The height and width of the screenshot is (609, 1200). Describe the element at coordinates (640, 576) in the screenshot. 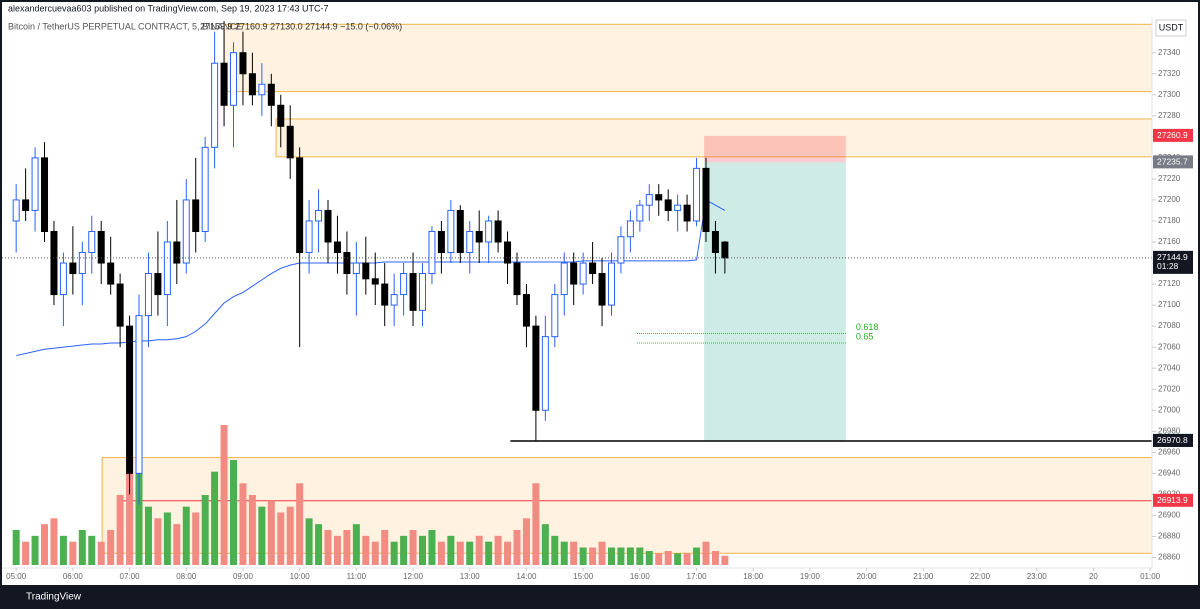

I see `x-tick-label: 16:00` at that location.